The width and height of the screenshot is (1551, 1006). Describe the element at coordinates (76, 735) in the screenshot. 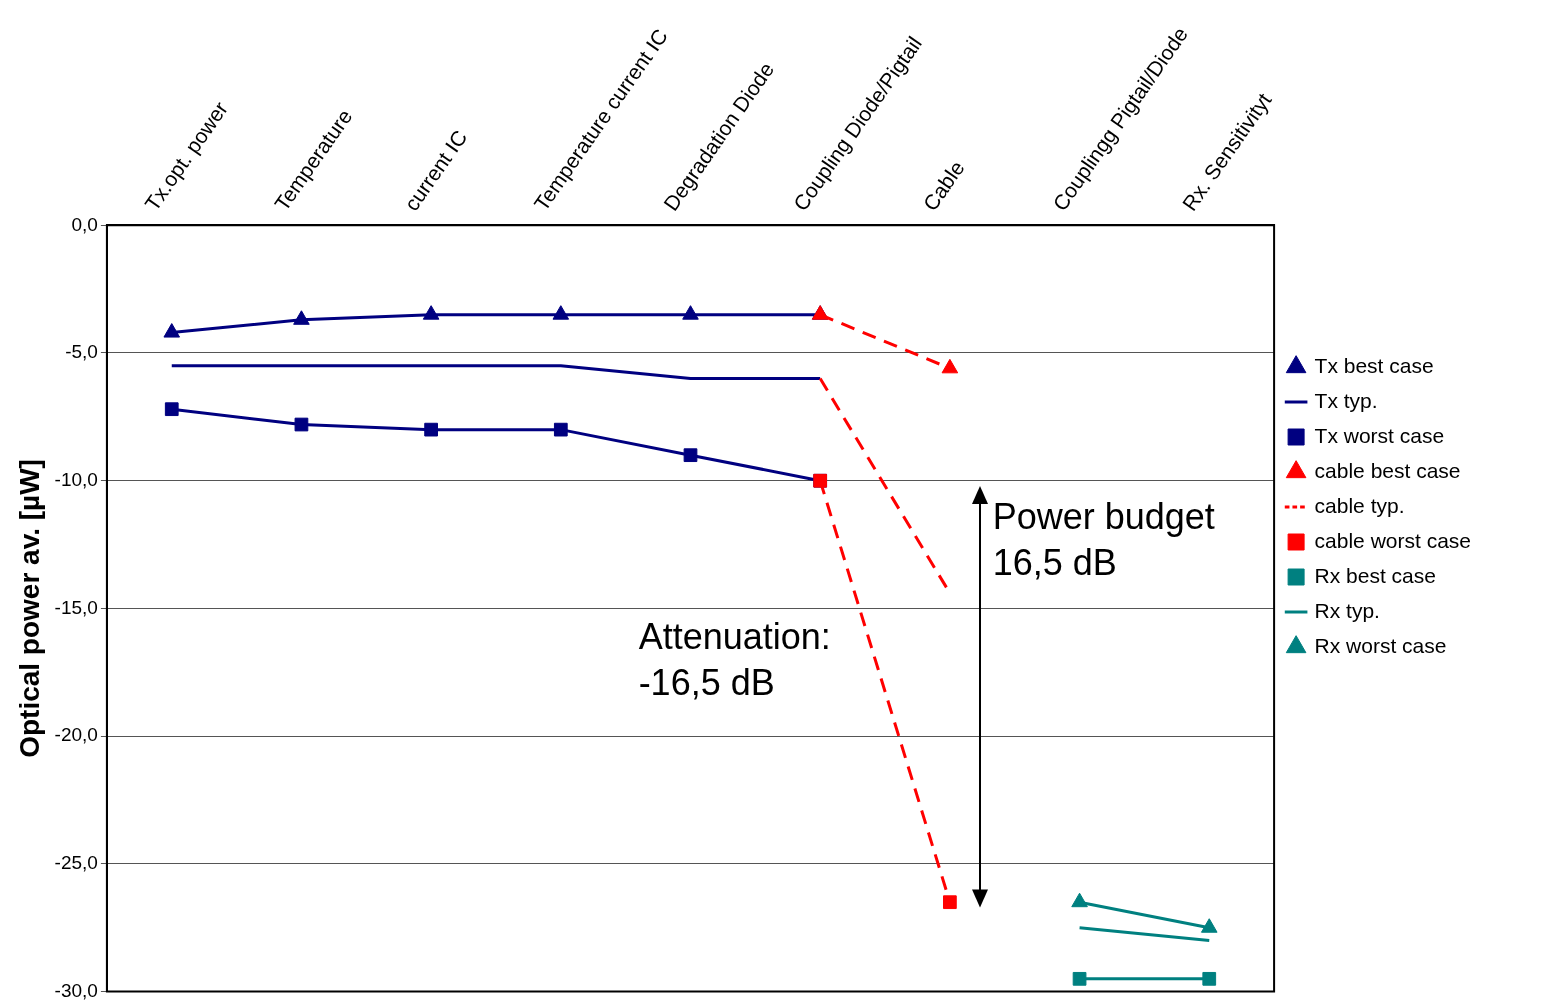

I see `y-tick-label: -20,0` at that location.